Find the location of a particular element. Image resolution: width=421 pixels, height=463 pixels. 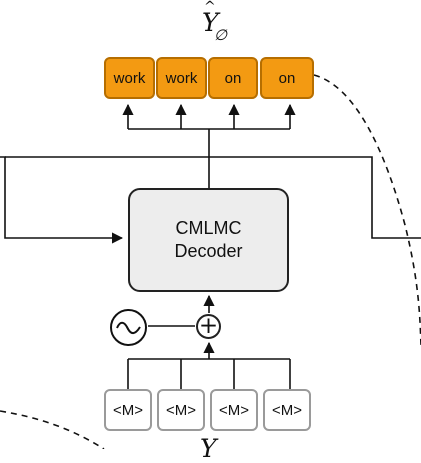

output-token-4: on is located at coordinates (287, 78).